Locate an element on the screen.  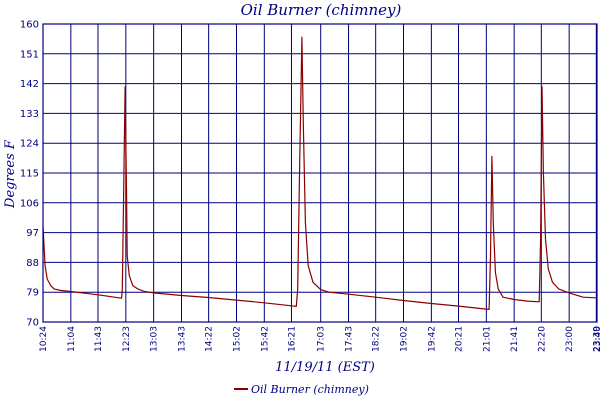
y-tick-label: 115 is located at coordinates (29, 174).